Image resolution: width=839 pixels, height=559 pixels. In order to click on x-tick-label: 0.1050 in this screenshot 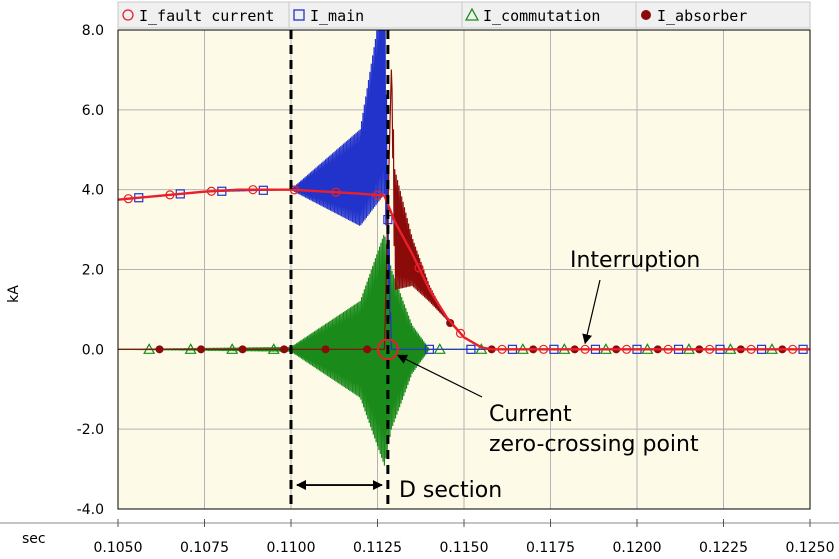, I will do `click(118, 548)`.